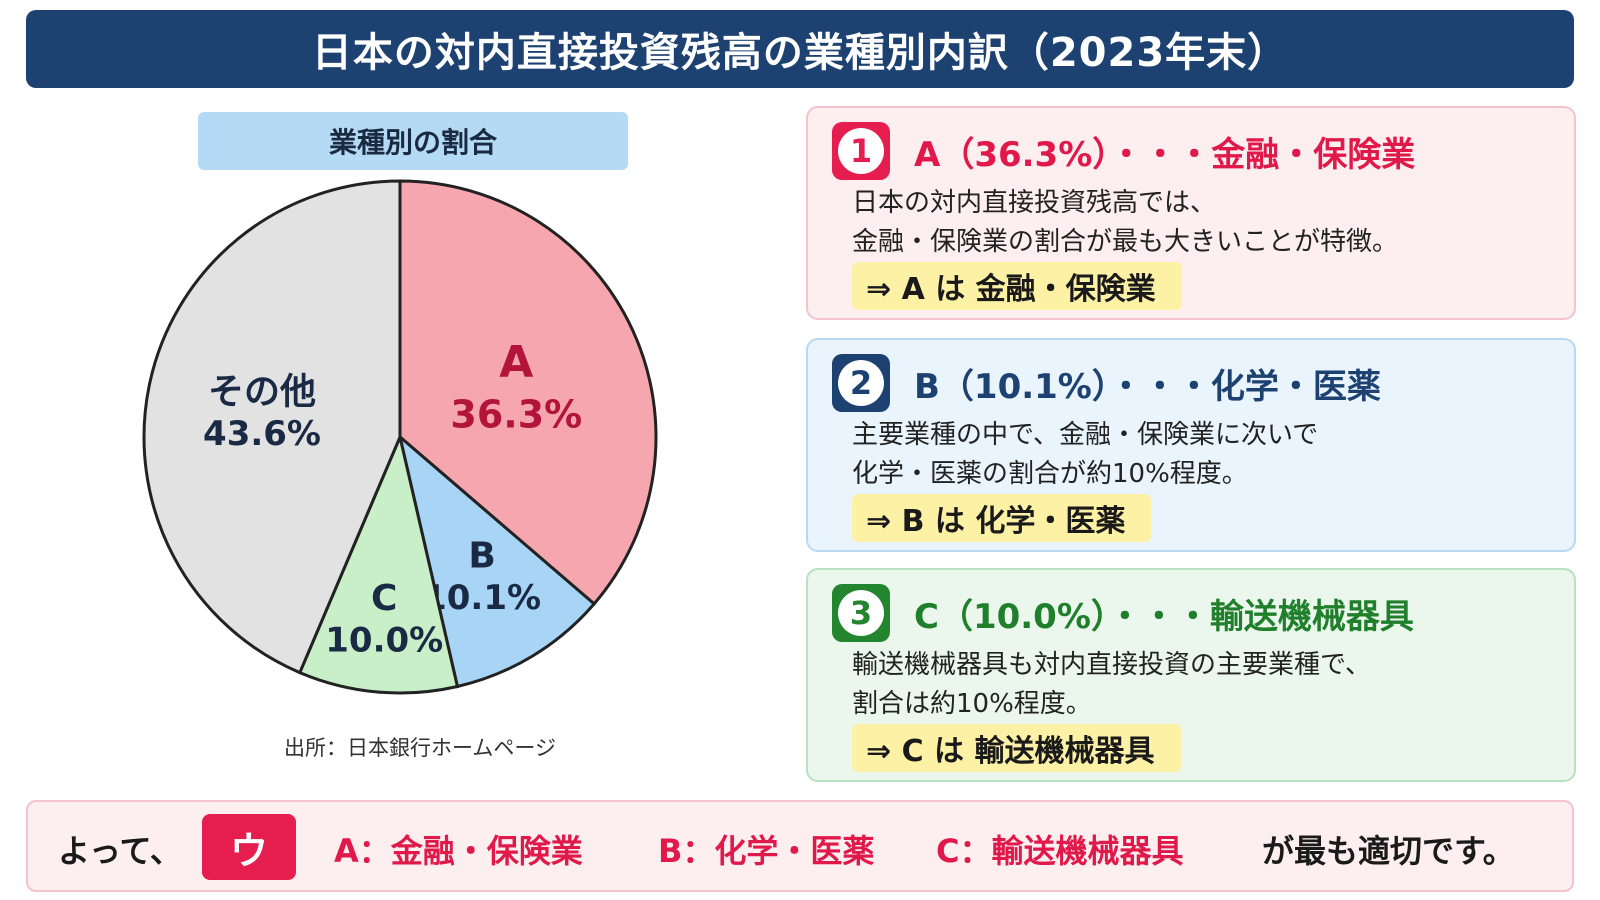 The height and width of the screenshot is (900, 1600). I want to click on card-heading: A（36.3%）・・・金融・保険業, so click(1165, 154).